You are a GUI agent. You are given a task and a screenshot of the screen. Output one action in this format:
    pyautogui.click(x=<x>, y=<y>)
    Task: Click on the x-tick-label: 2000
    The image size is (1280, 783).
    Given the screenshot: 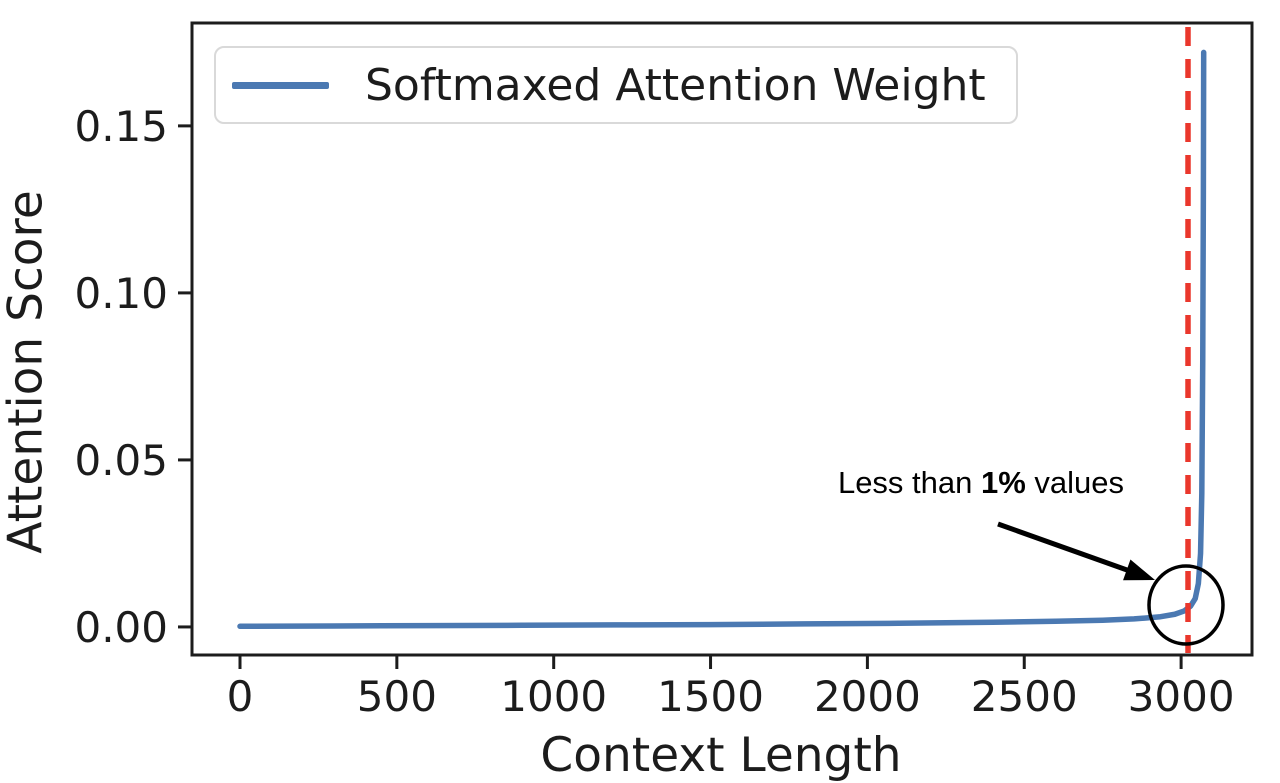 What is the action you would take?
    pyautogui.click(x=867, y=696)
    